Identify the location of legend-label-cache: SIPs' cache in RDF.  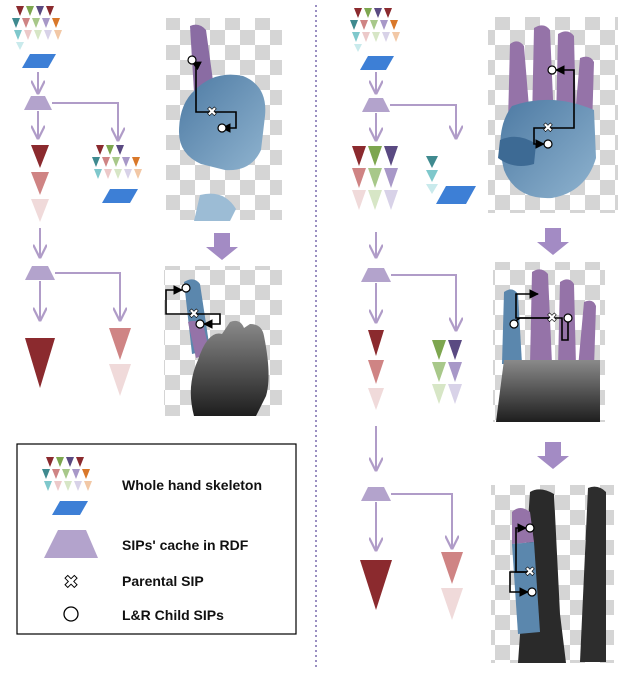
(185, 545).